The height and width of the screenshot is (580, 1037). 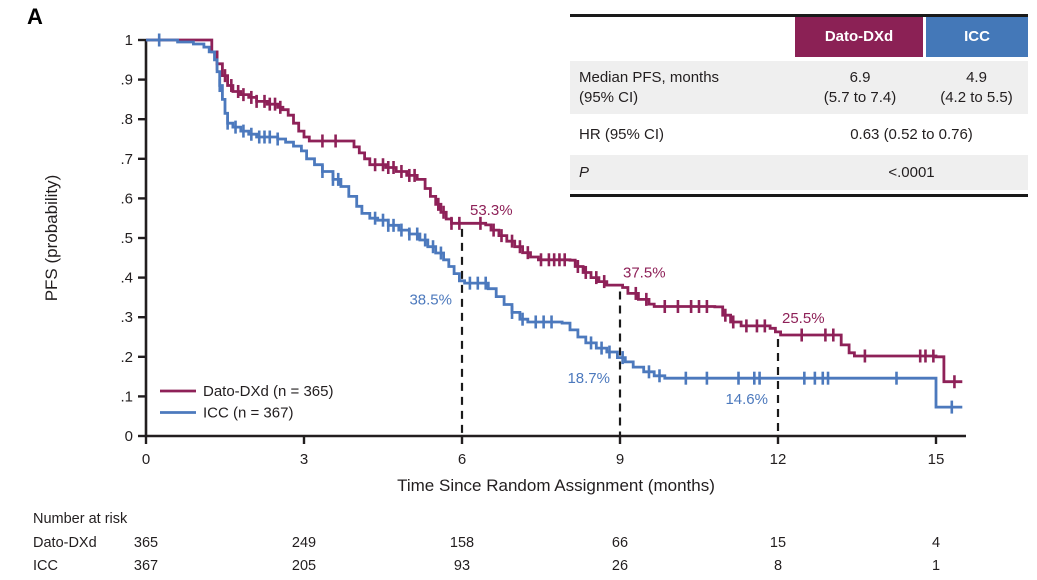 What do you see at coordinates (977, 37) in the screenshot?
I see `table-header-icc: ICC` at bounding box center [977, 37].